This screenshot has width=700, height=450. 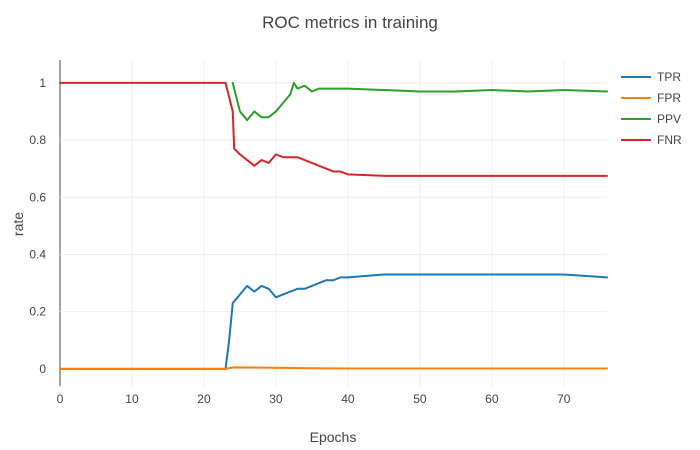 What do you see at coordinates (669, 77) in the screenshot?
I see `legend-label-tpr: TPR` at bounding box center [669, 77].